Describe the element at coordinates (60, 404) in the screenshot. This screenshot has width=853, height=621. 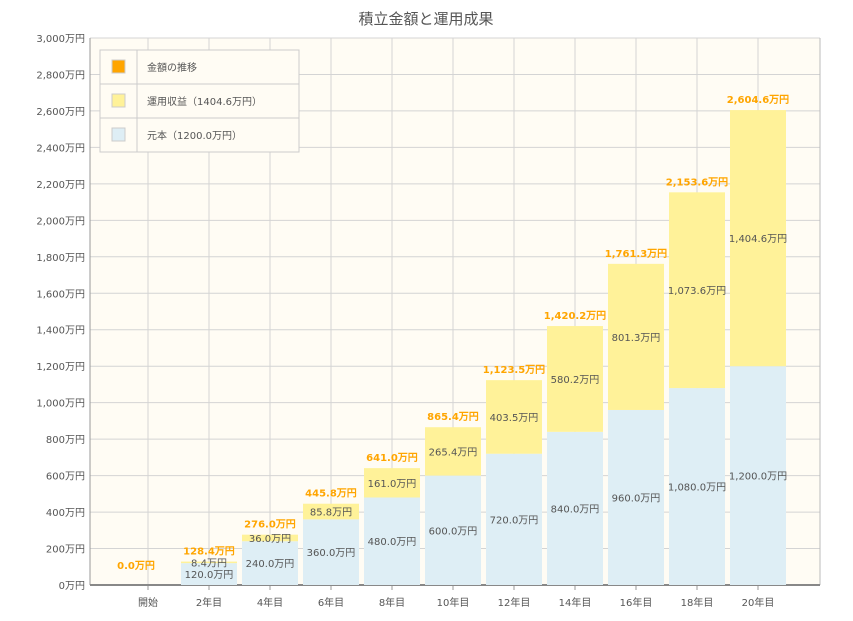
I see `y-tick-label: 1,000万円` at that location.